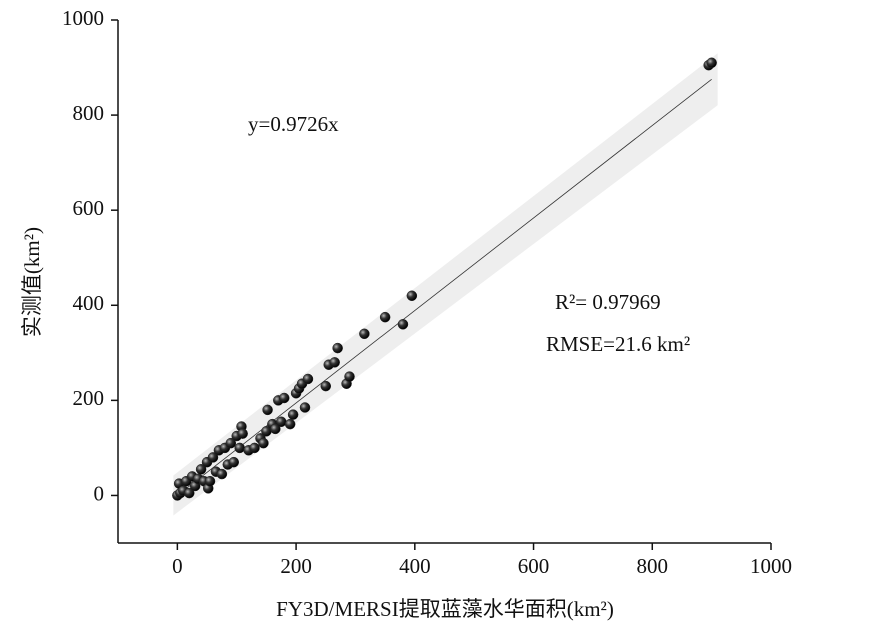  What do you see at coordinates (293, 124) in the screenshot?
I see `equation: y=0.9726x` at bounding box center [293, 124].